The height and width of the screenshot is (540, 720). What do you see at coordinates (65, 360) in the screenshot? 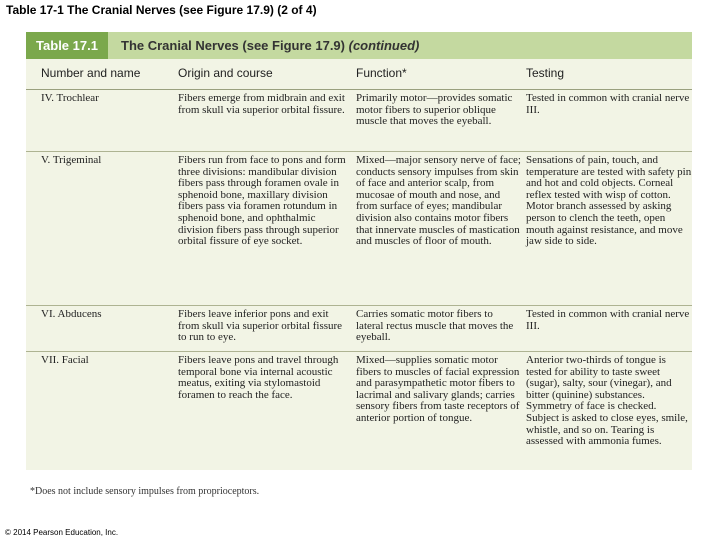
I see `nerve-name: VII. Facial` at bounding box center [65, 360].